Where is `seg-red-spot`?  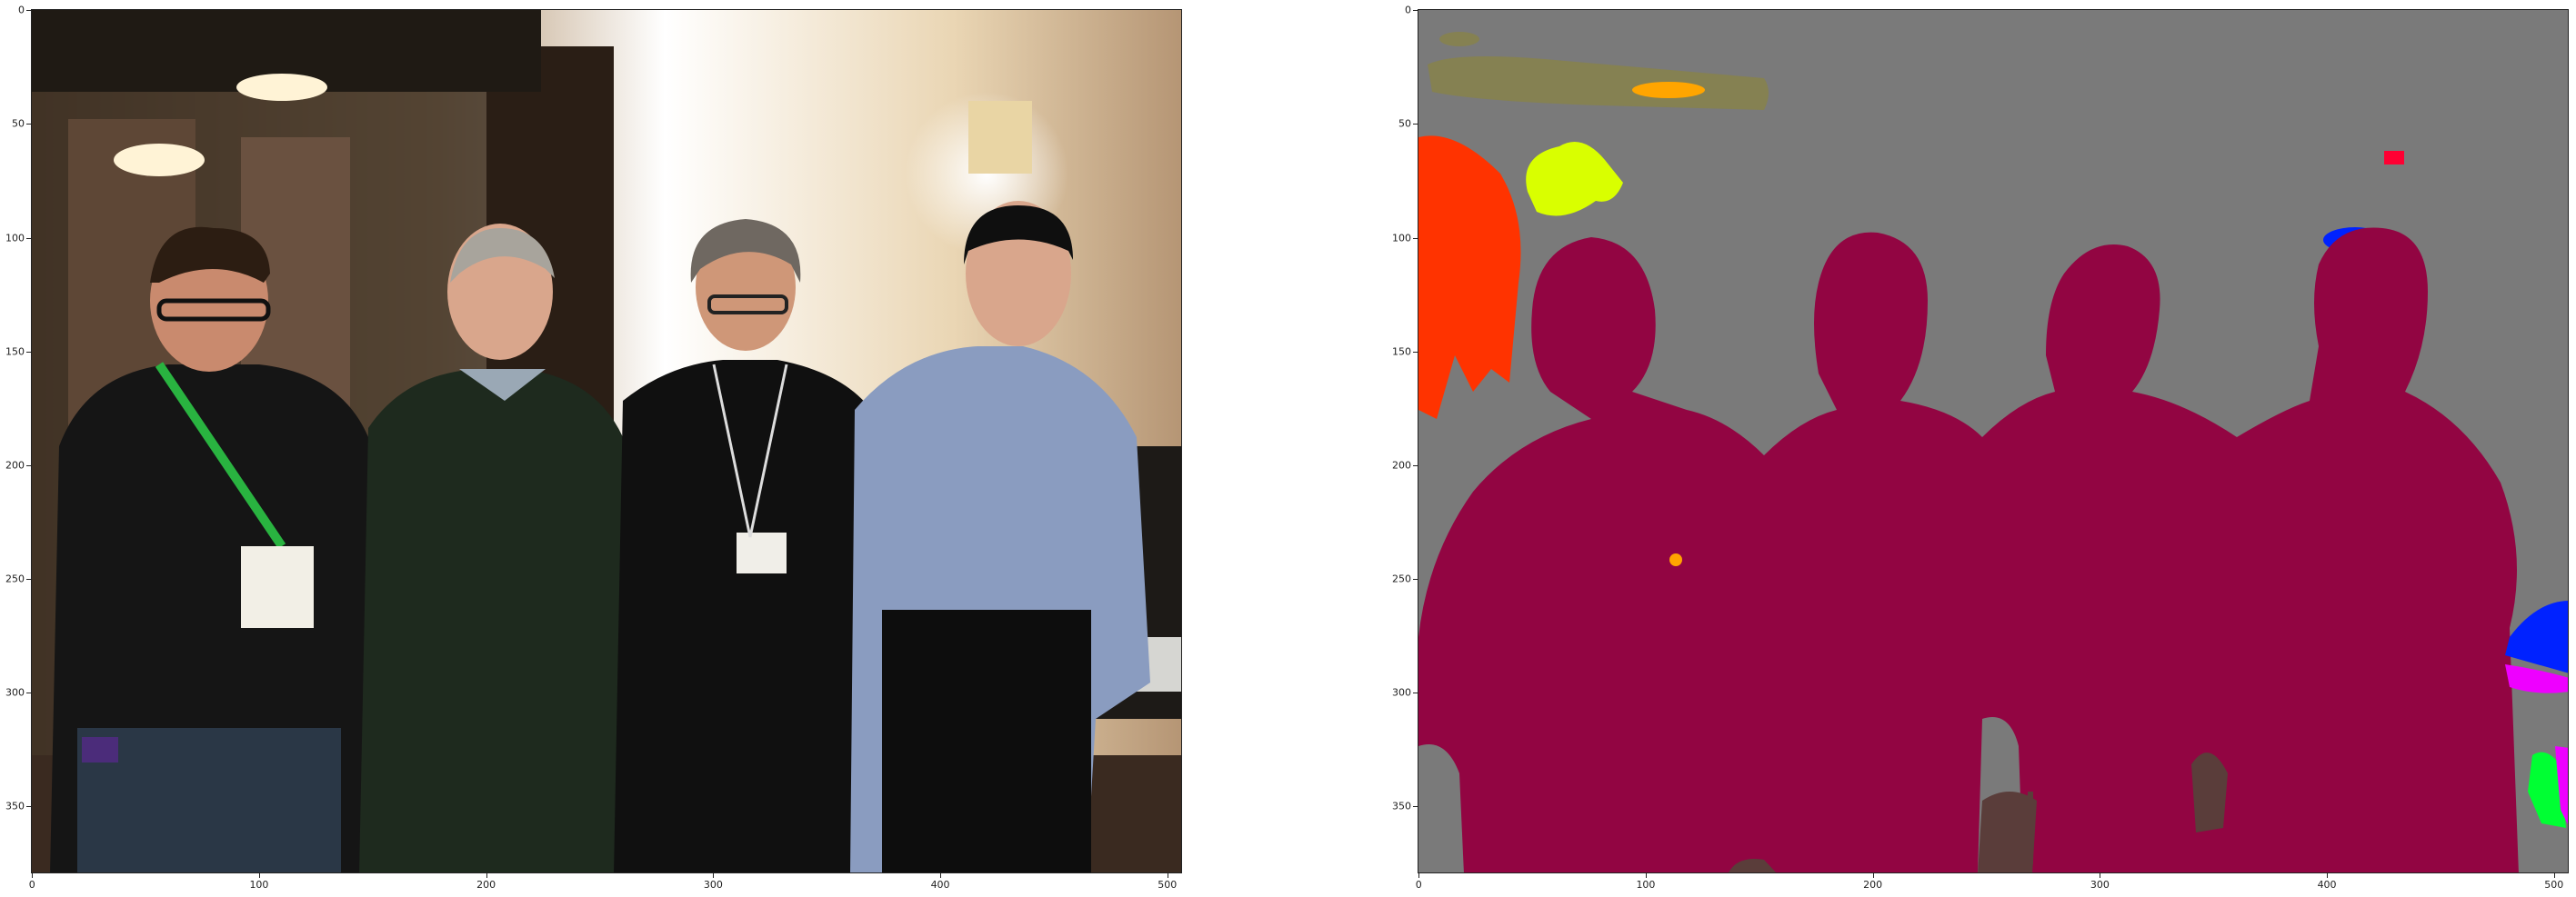
seg-red-spot is located at coordinates (2394, 157).